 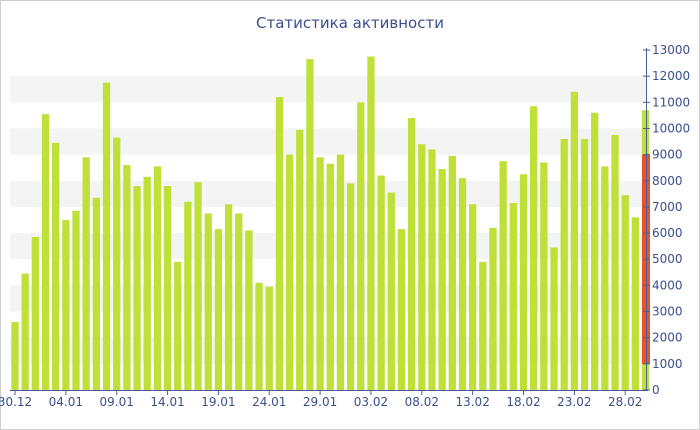 I want to click on x-tick-label: 29.01, so click(x=320, y=402).